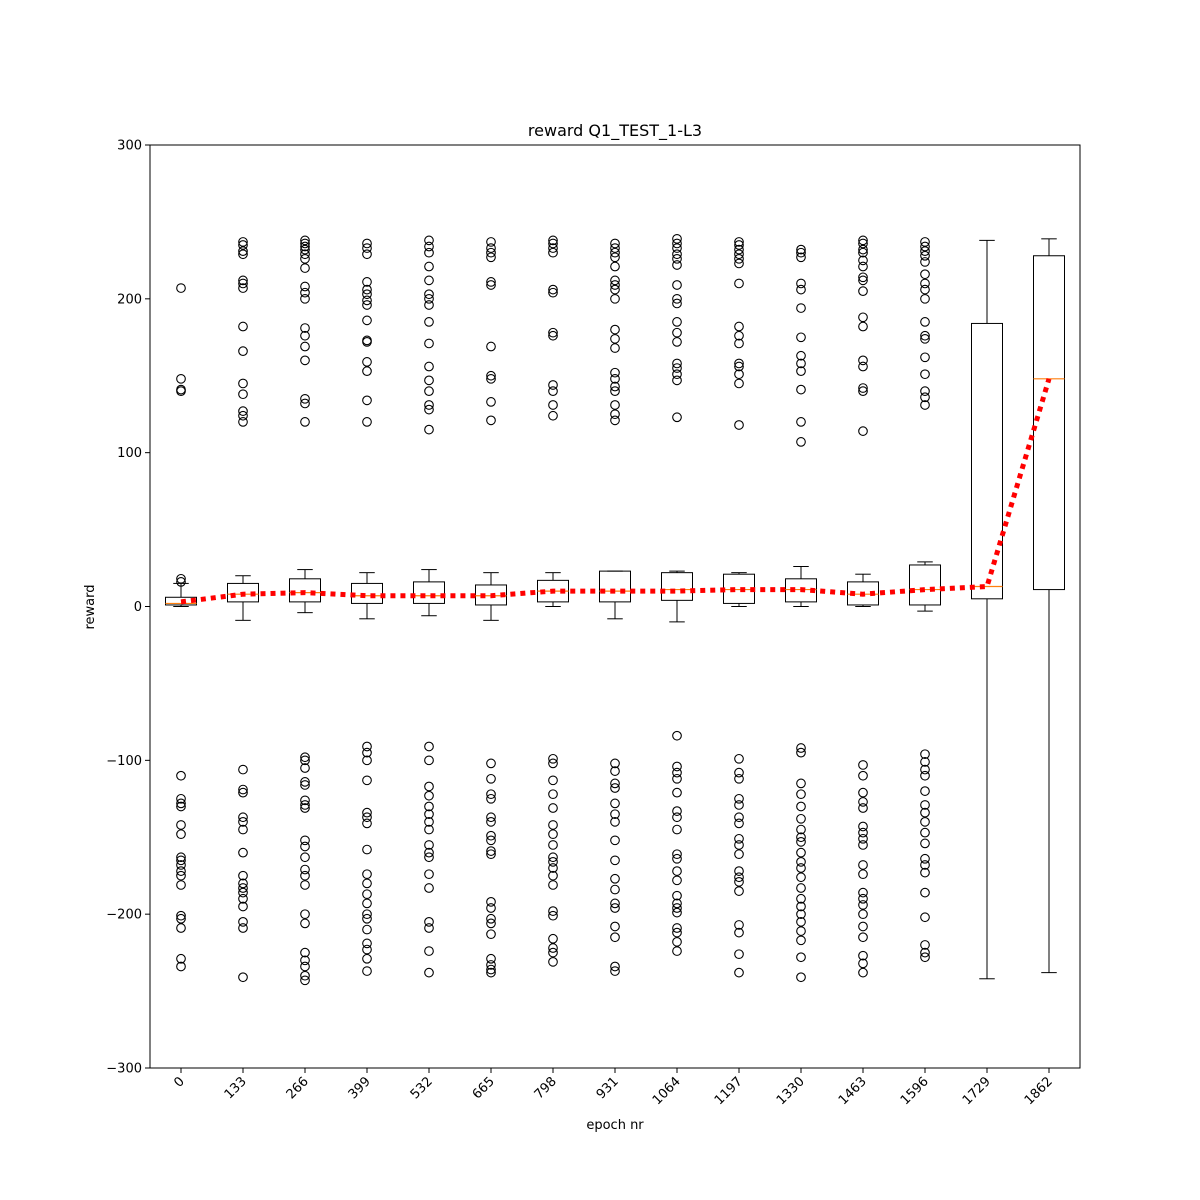 Image resolution: width=1200 pixels, height=1200 pixels. What do you see at coordinates (298, 1088) in the screenshot?
I see `x-tick-label: 266` at bounding box center [298, 1088].